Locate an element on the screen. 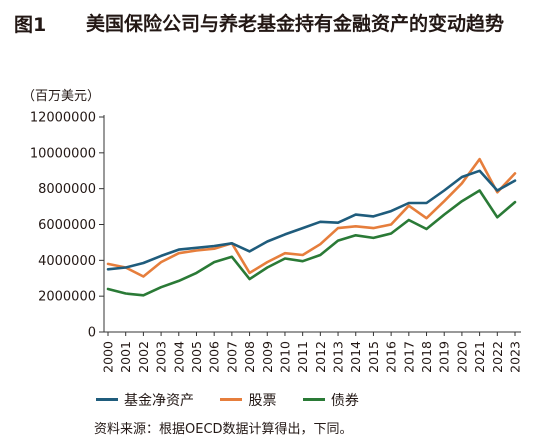  y-tick-label: 10000000 is located at coordinates (63, 153).